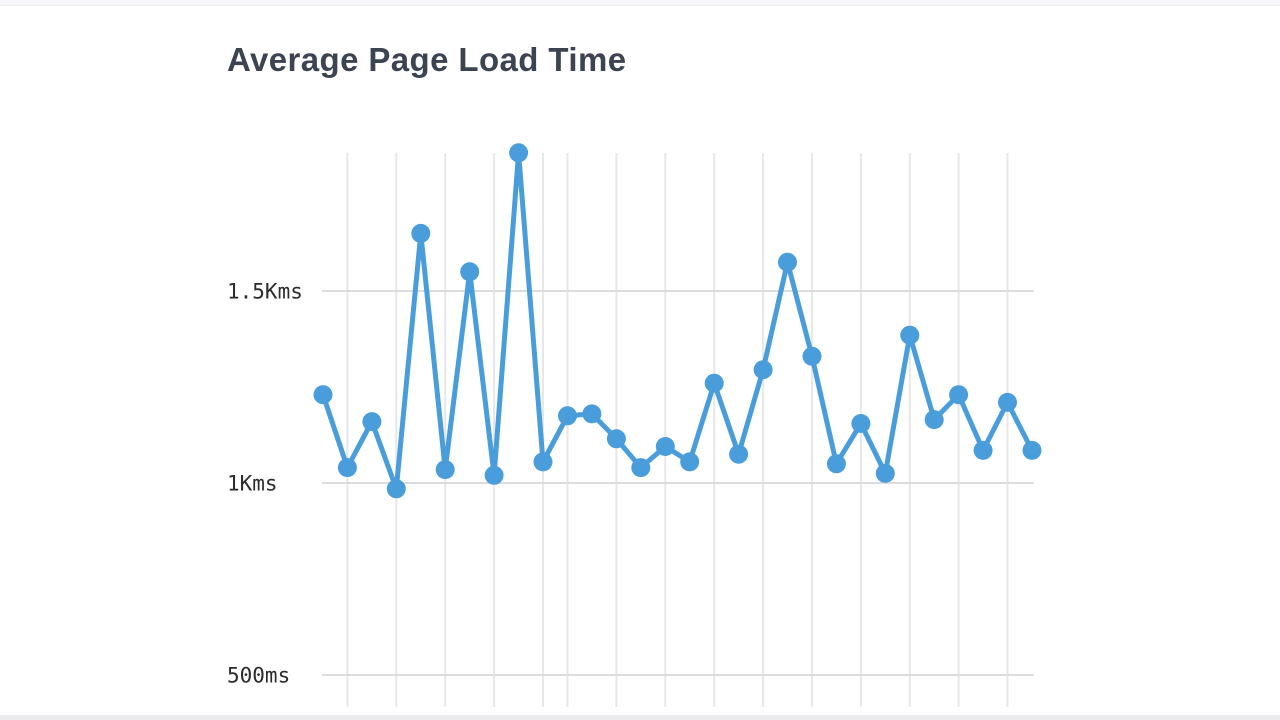 The height and width of the screenshot is (720, 1280). I want to click on y-axis-tick-label: 500ms, so click(258, 676).